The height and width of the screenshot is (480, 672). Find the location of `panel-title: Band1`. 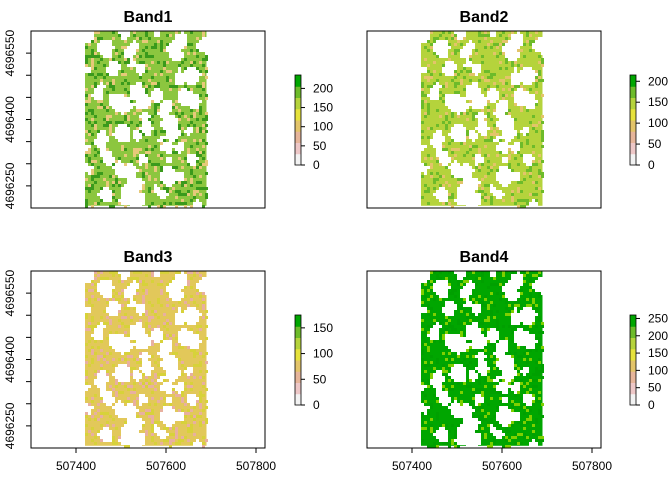

panel-title: Band1 is located at coordinates (148, 17).